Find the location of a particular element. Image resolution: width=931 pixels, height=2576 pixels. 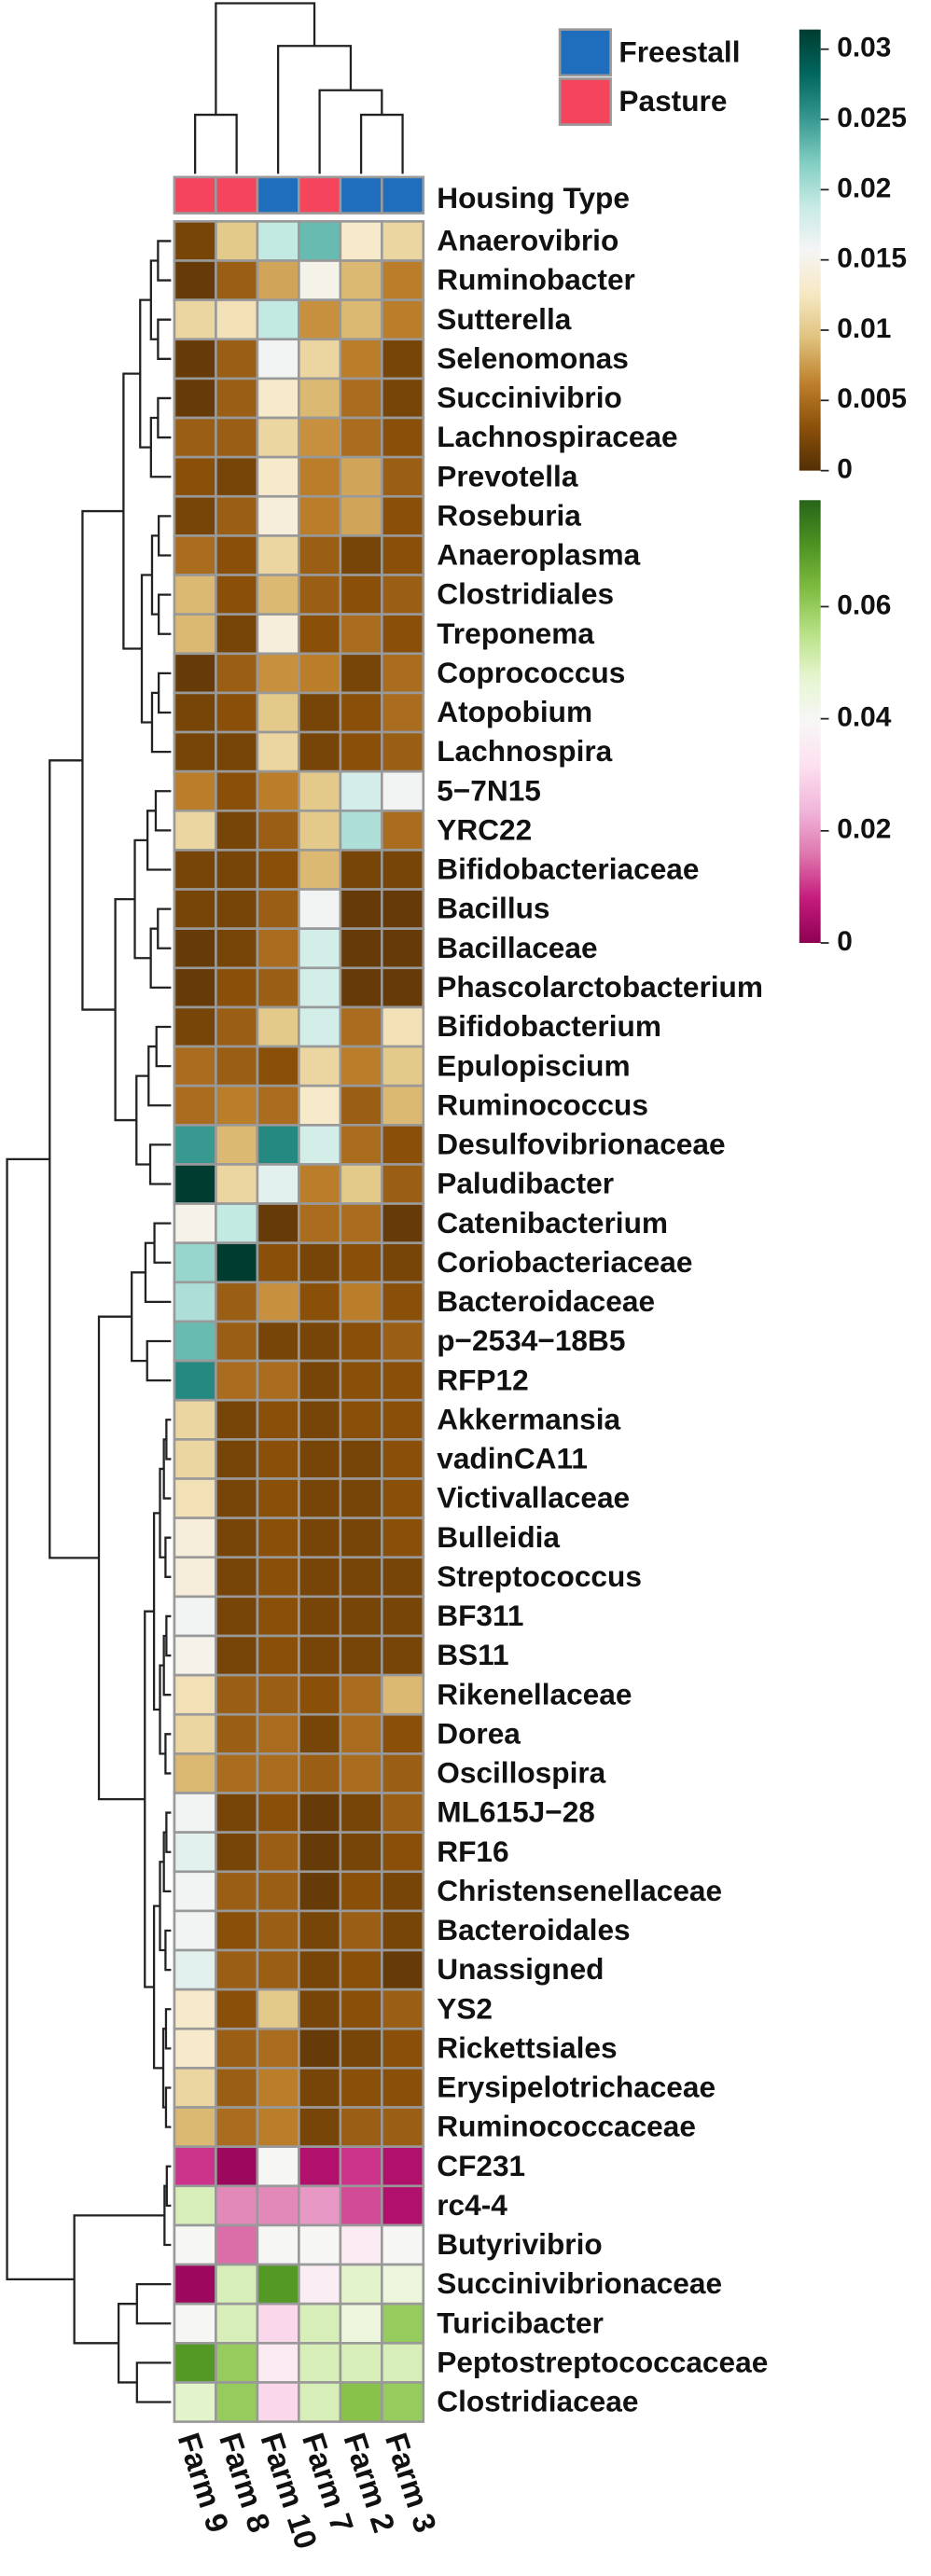

row-label: rc4-4 is located at coordinates (472, 2205).